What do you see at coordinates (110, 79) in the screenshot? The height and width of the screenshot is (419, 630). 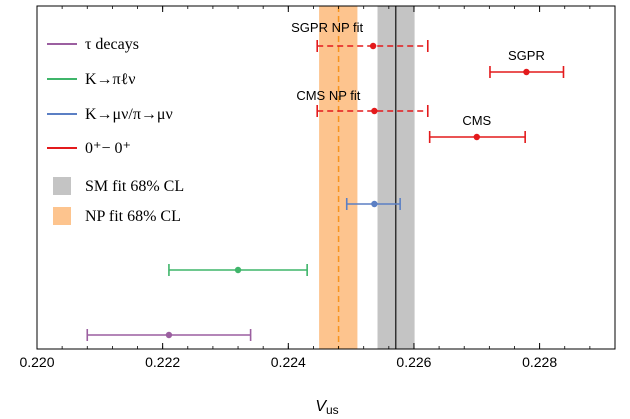 I see `legend-label-1: K→πℓν` at bounding box center [110, 79].